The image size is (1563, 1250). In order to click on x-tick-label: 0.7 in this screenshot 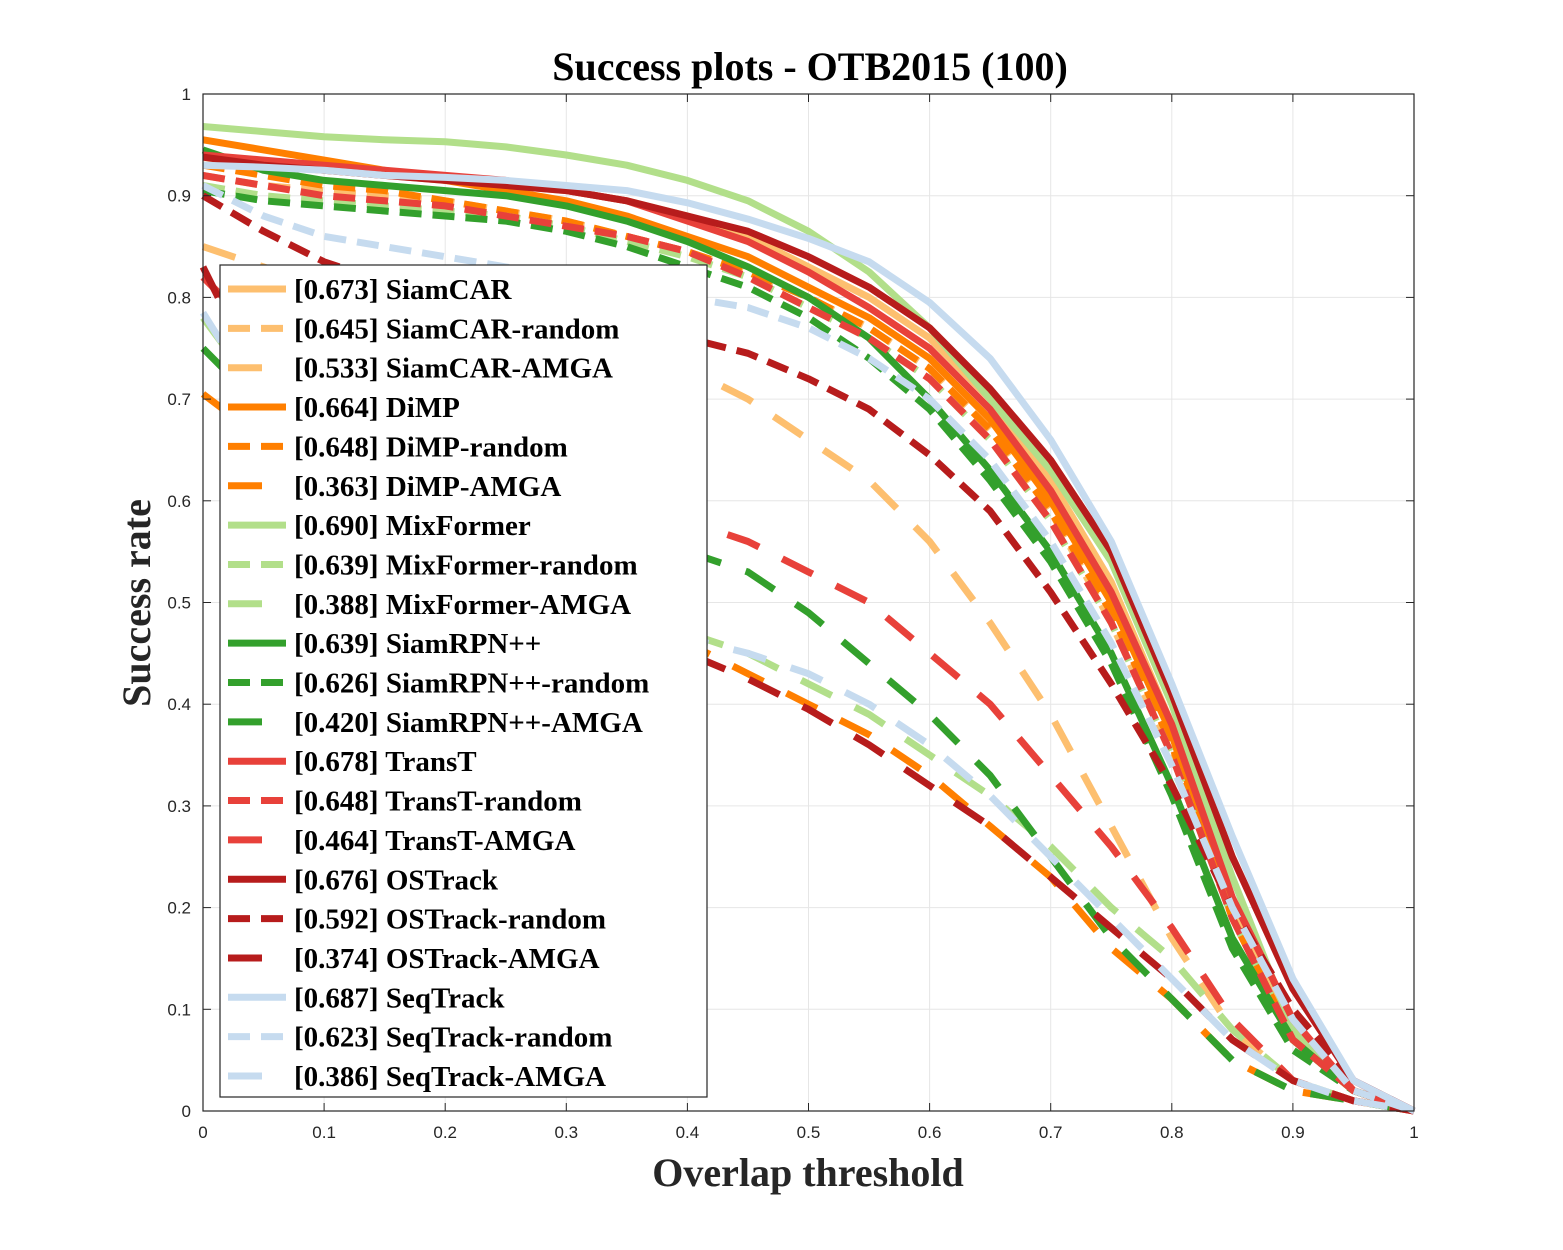, I will do `click(1051, 1132)`.